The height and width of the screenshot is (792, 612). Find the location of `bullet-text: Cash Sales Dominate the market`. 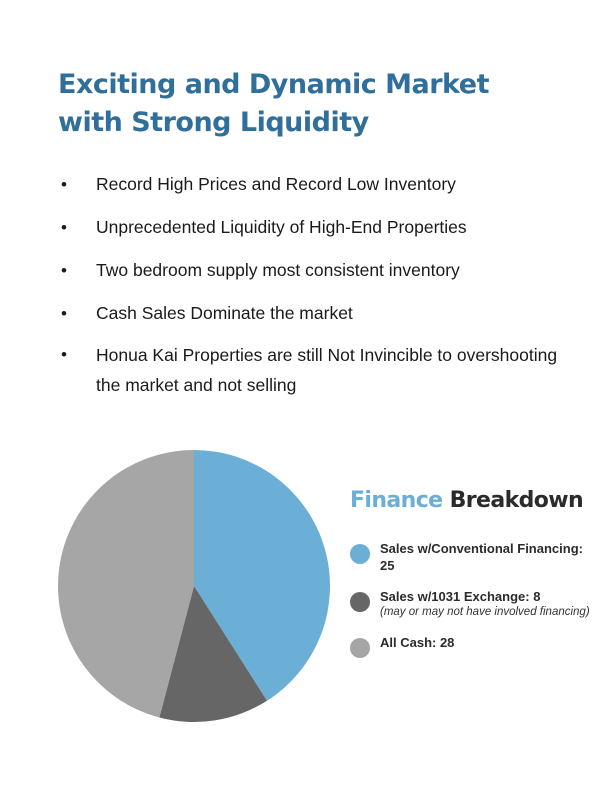

bullet-text: Cash Sales Dominate the market is located at coordinates (224, 313).